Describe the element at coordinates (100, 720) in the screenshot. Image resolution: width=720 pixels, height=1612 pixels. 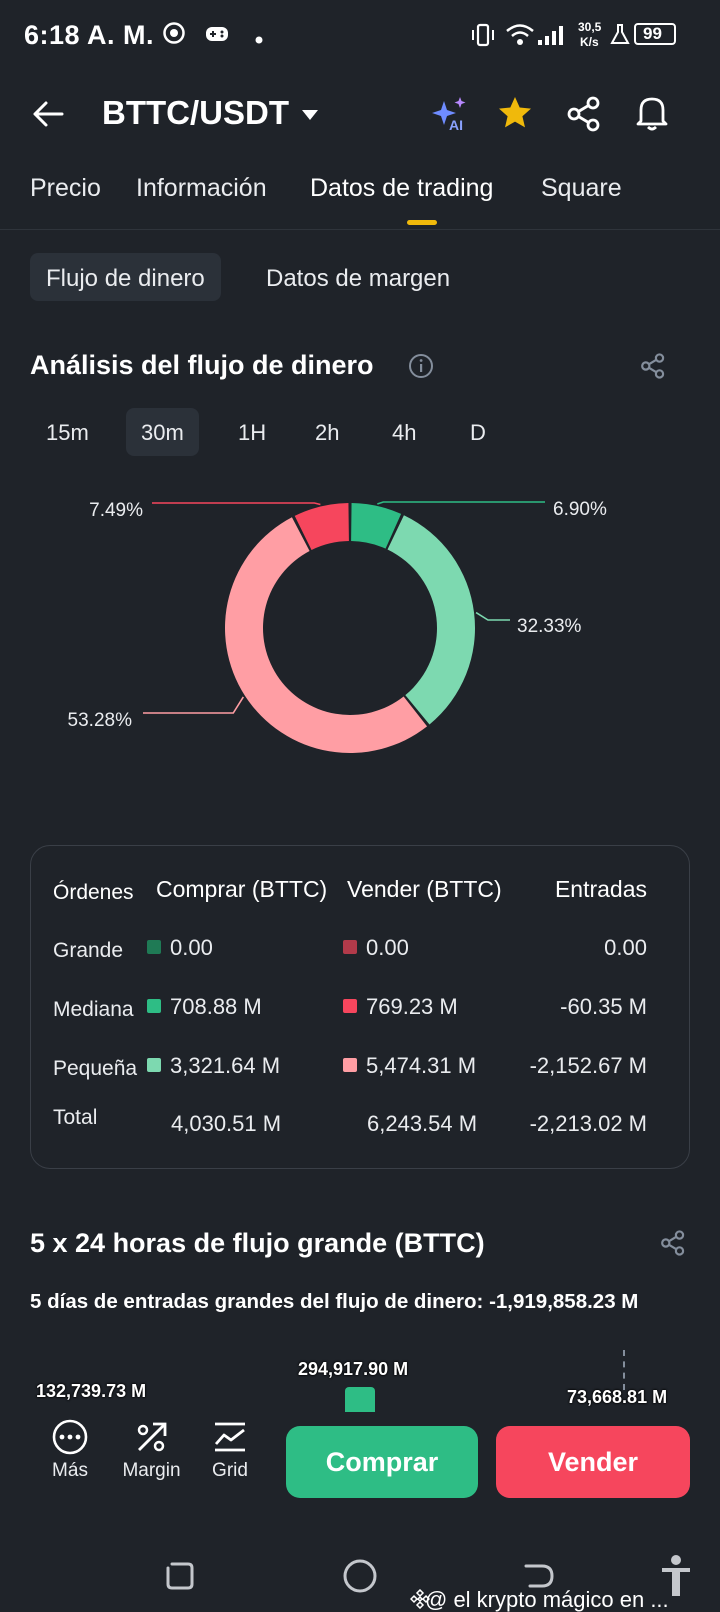
I see `donut-label-3: 53.28%` at that location.